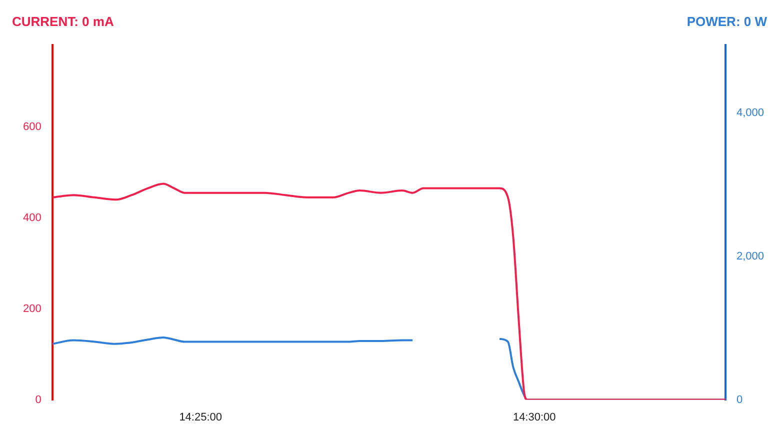 The image size is (779, 435). What do you see at coordinates (726, 21) in the screenshot?
I see `y2-axis-title: POWER: 0 W` at bounding box center [726, 21].